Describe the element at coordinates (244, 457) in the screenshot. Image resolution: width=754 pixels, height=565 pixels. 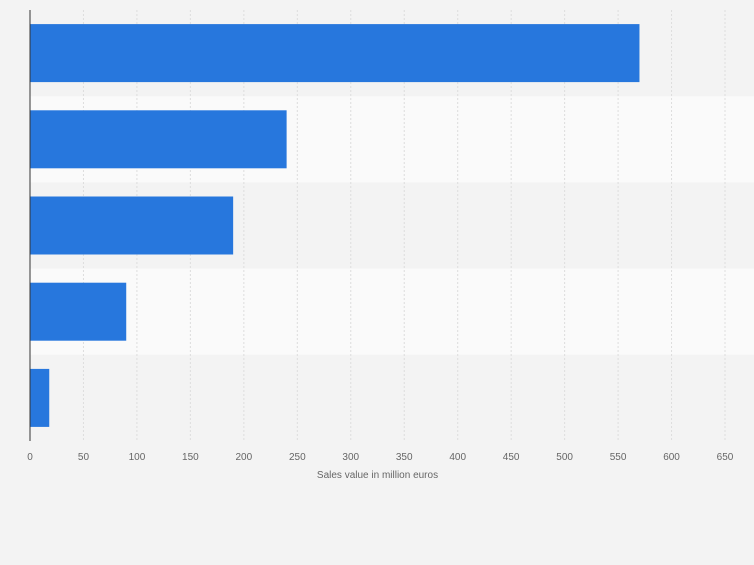
I see `x-tick-label: 200` at that location.